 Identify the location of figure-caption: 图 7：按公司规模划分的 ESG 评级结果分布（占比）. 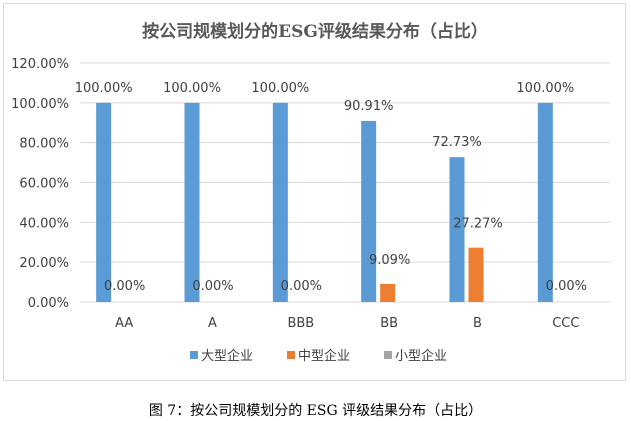
(315, 411).